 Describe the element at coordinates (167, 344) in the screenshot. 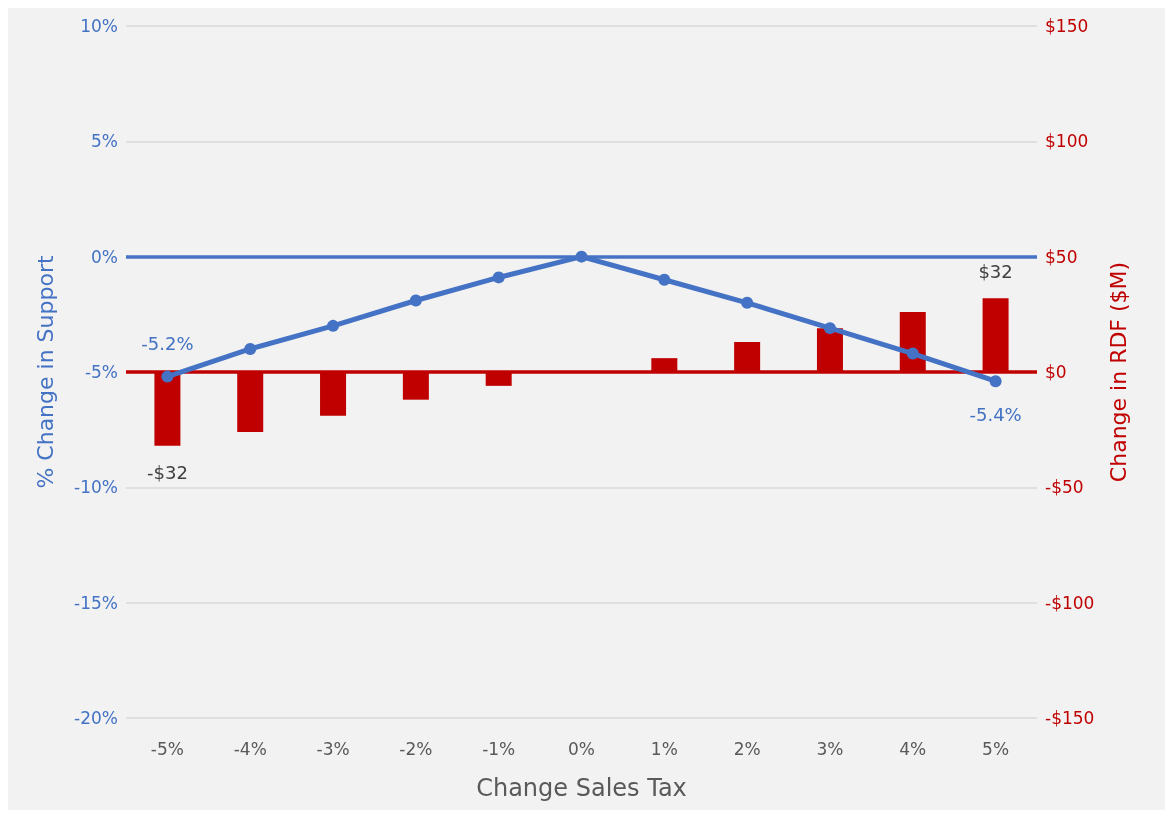

I see `data-label: -5.2%` at that location.